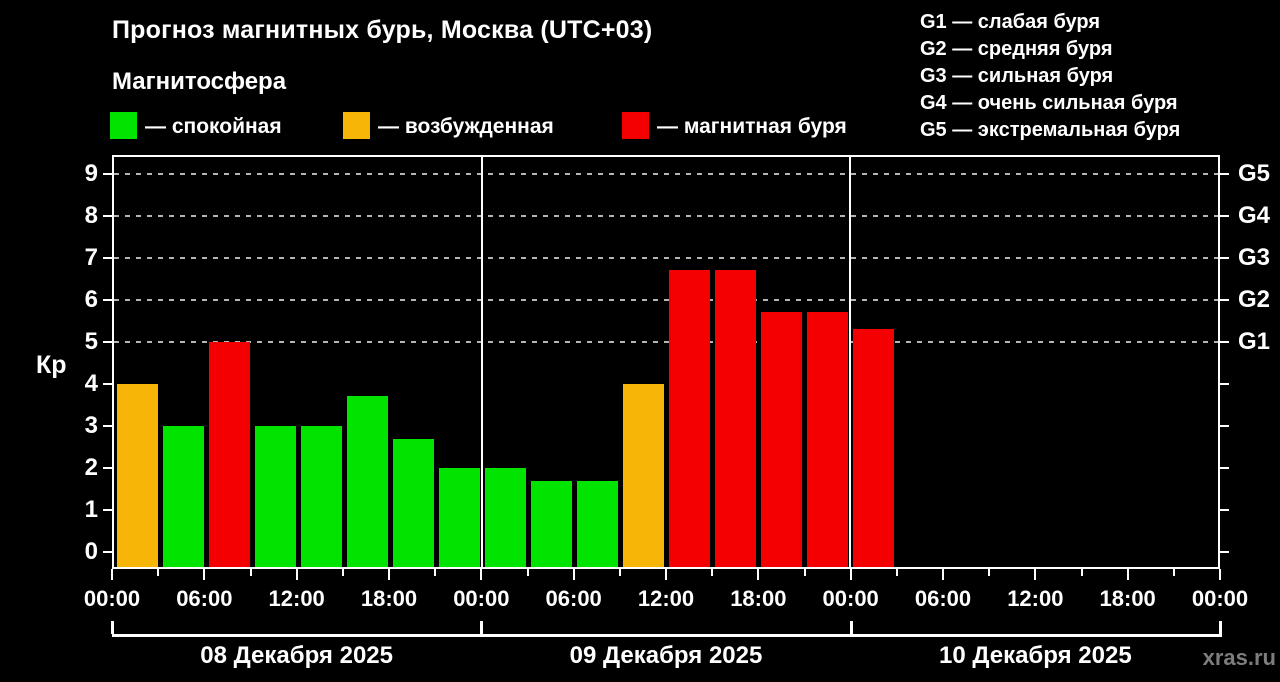  Describe the element at coordinates (51, 365) in the screenshot. I see `y-axis-title: Кр` at that location.